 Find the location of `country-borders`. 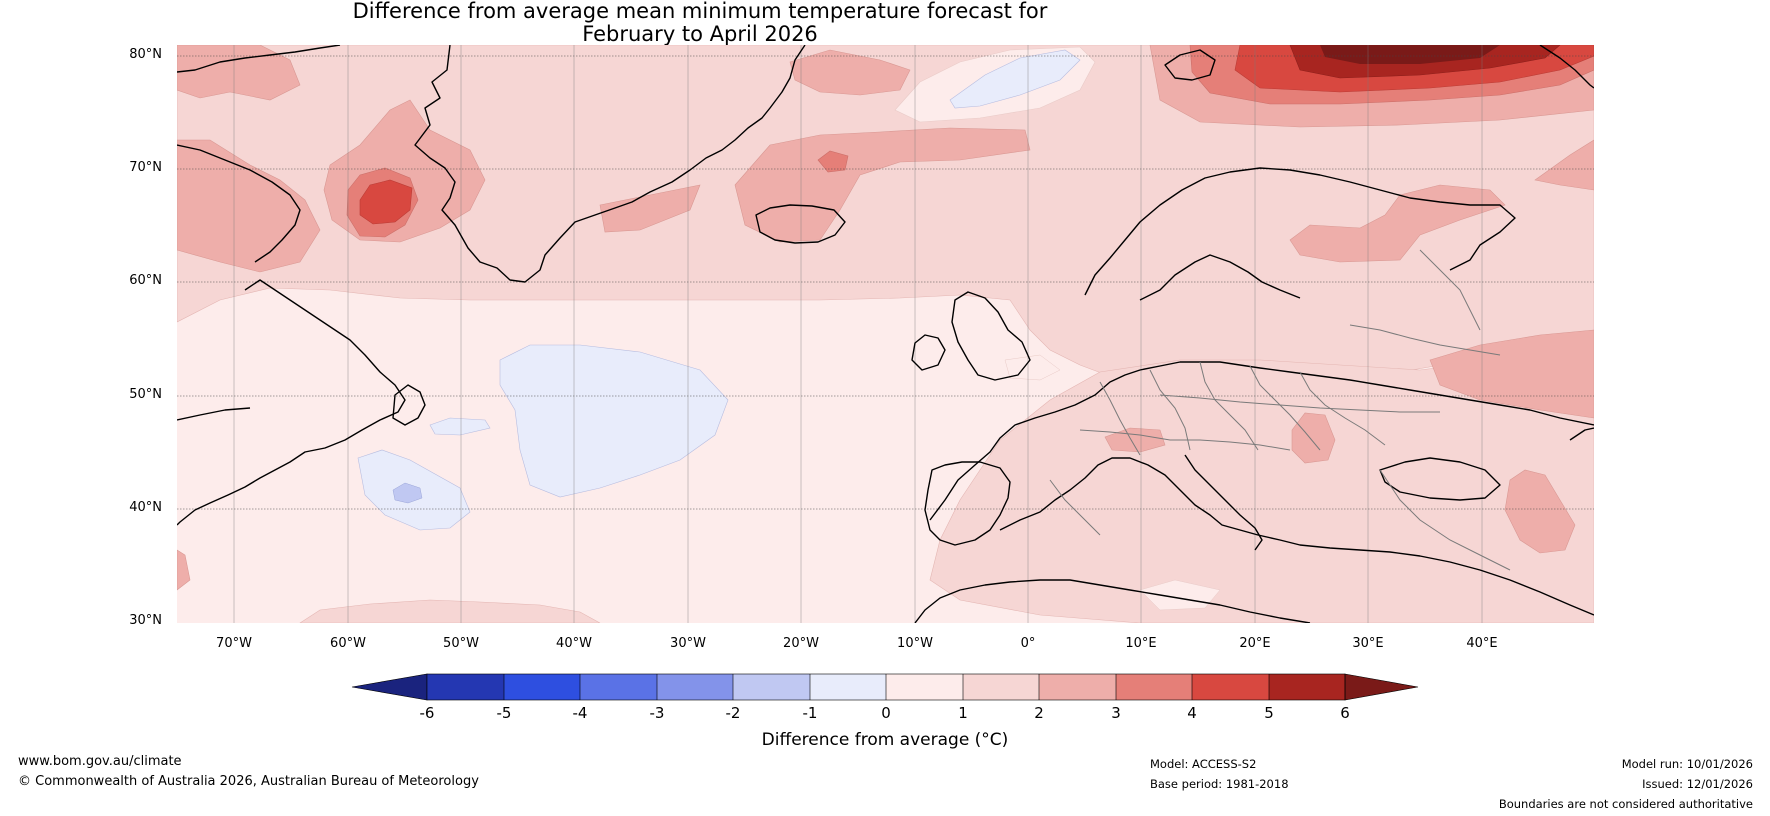

country-borders is located at coordinates (1280, 410).